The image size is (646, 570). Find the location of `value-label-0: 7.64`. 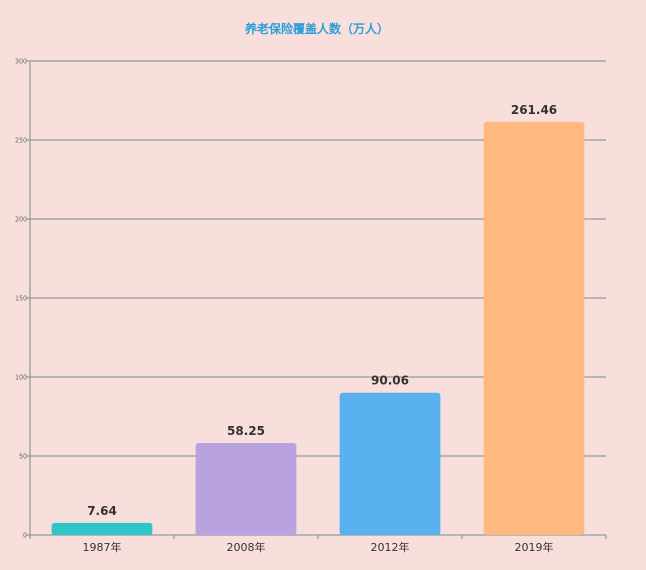

value-label-0: 7.64 is located at coordinates (102, 511).